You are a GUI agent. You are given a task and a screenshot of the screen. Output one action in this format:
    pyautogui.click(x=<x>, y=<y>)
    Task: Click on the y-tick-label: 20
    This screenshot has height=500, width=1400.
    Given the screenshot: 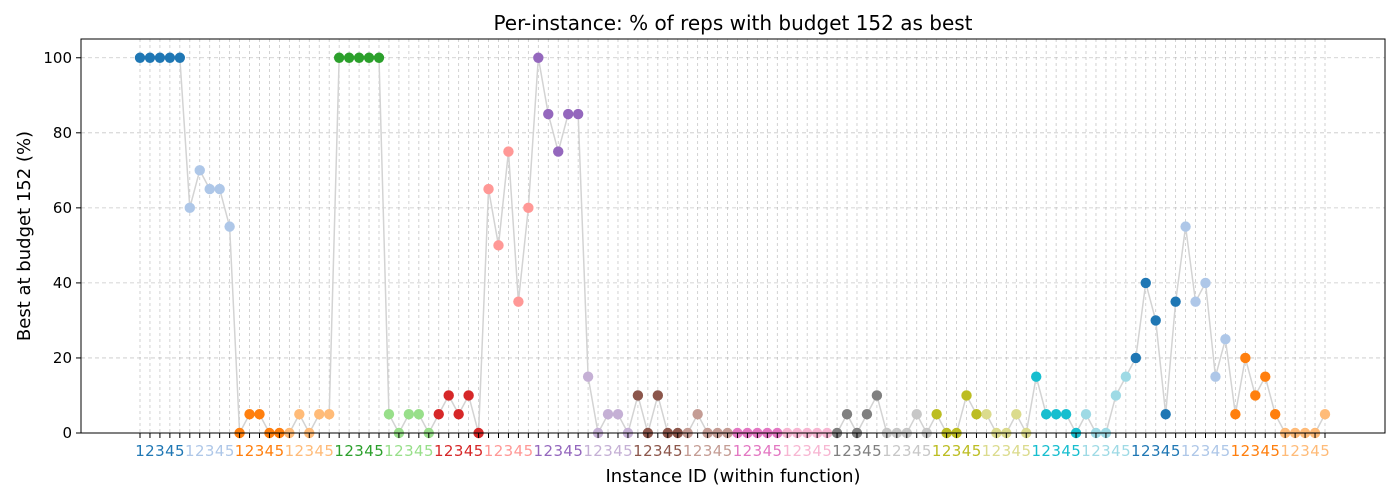 What is the action you would take?
    pyautogui.click(x=62, y=358)
    